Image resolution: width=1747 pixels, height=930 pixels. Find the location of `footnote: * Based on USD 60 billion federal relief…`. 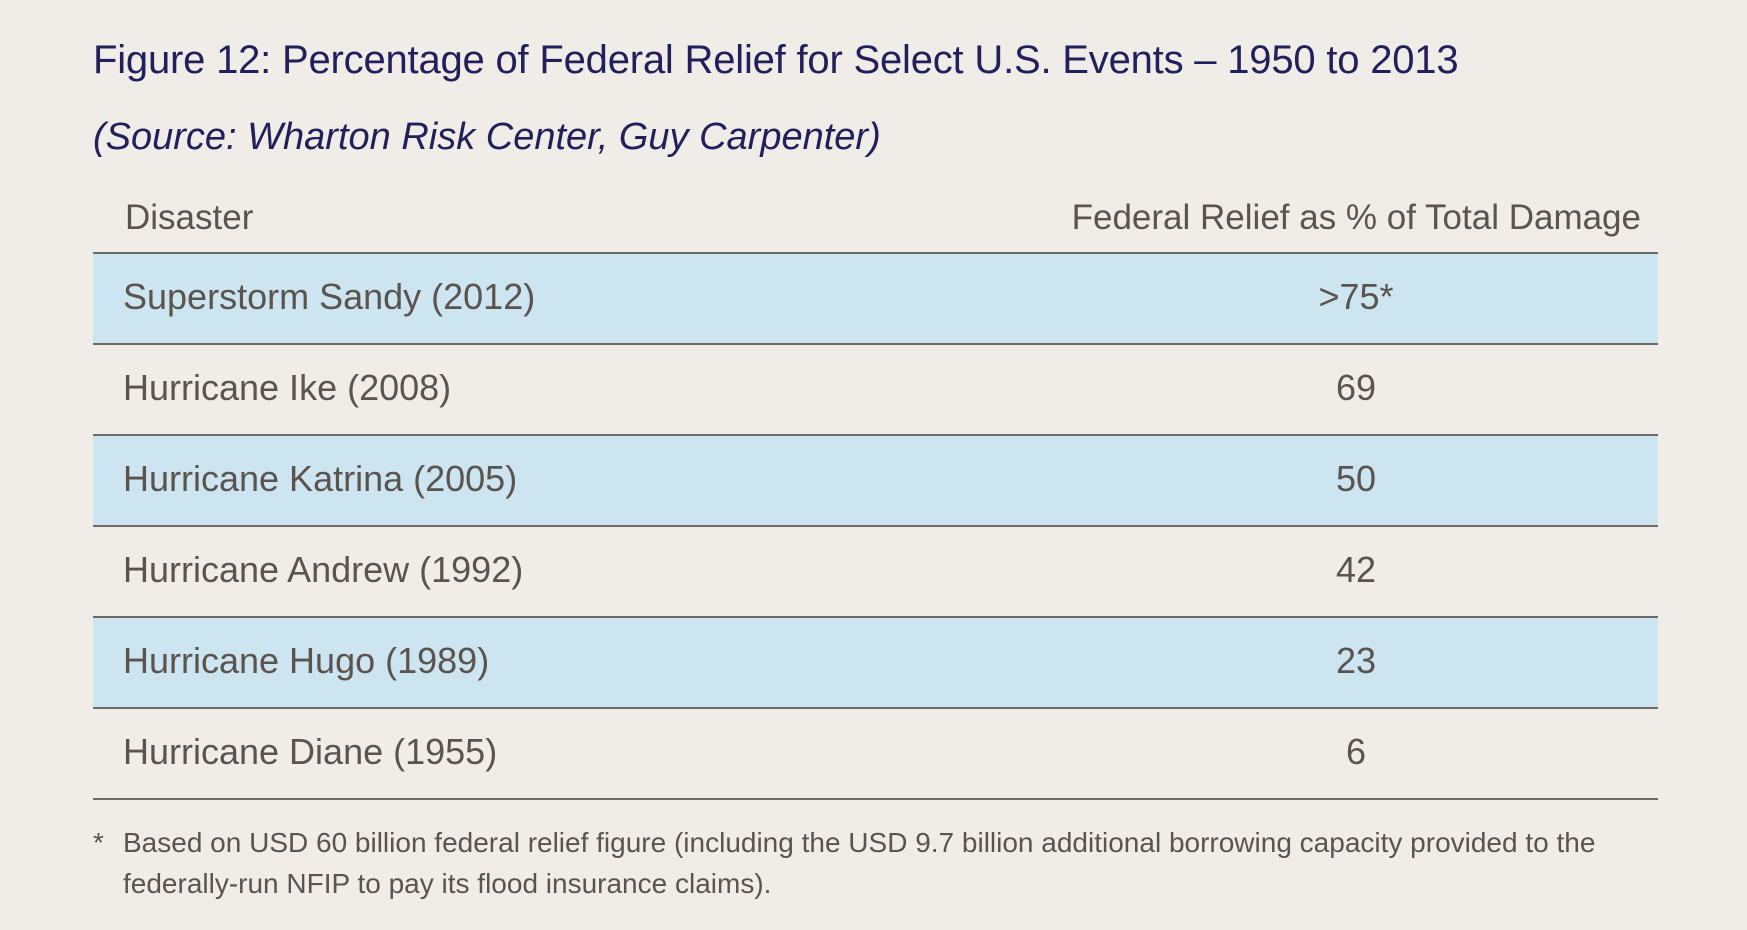

footnote: * Based on USD 60 billion federal relief… is located at coordinates (875, 863).